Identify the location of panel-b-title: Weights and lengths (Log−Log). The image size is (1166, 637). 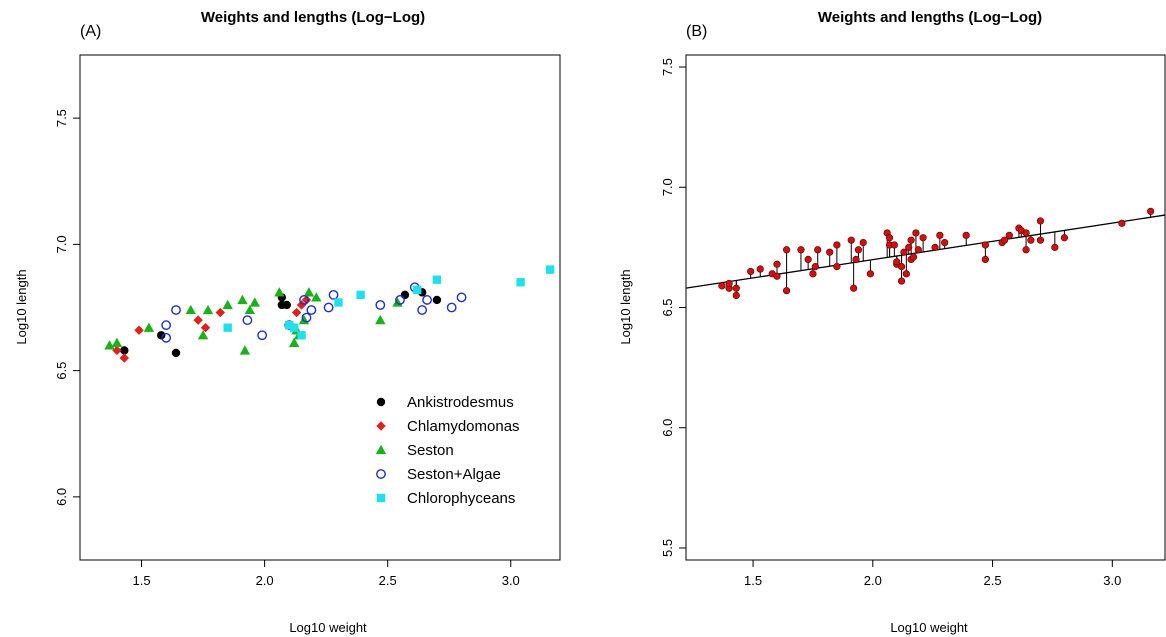
(930, 17).